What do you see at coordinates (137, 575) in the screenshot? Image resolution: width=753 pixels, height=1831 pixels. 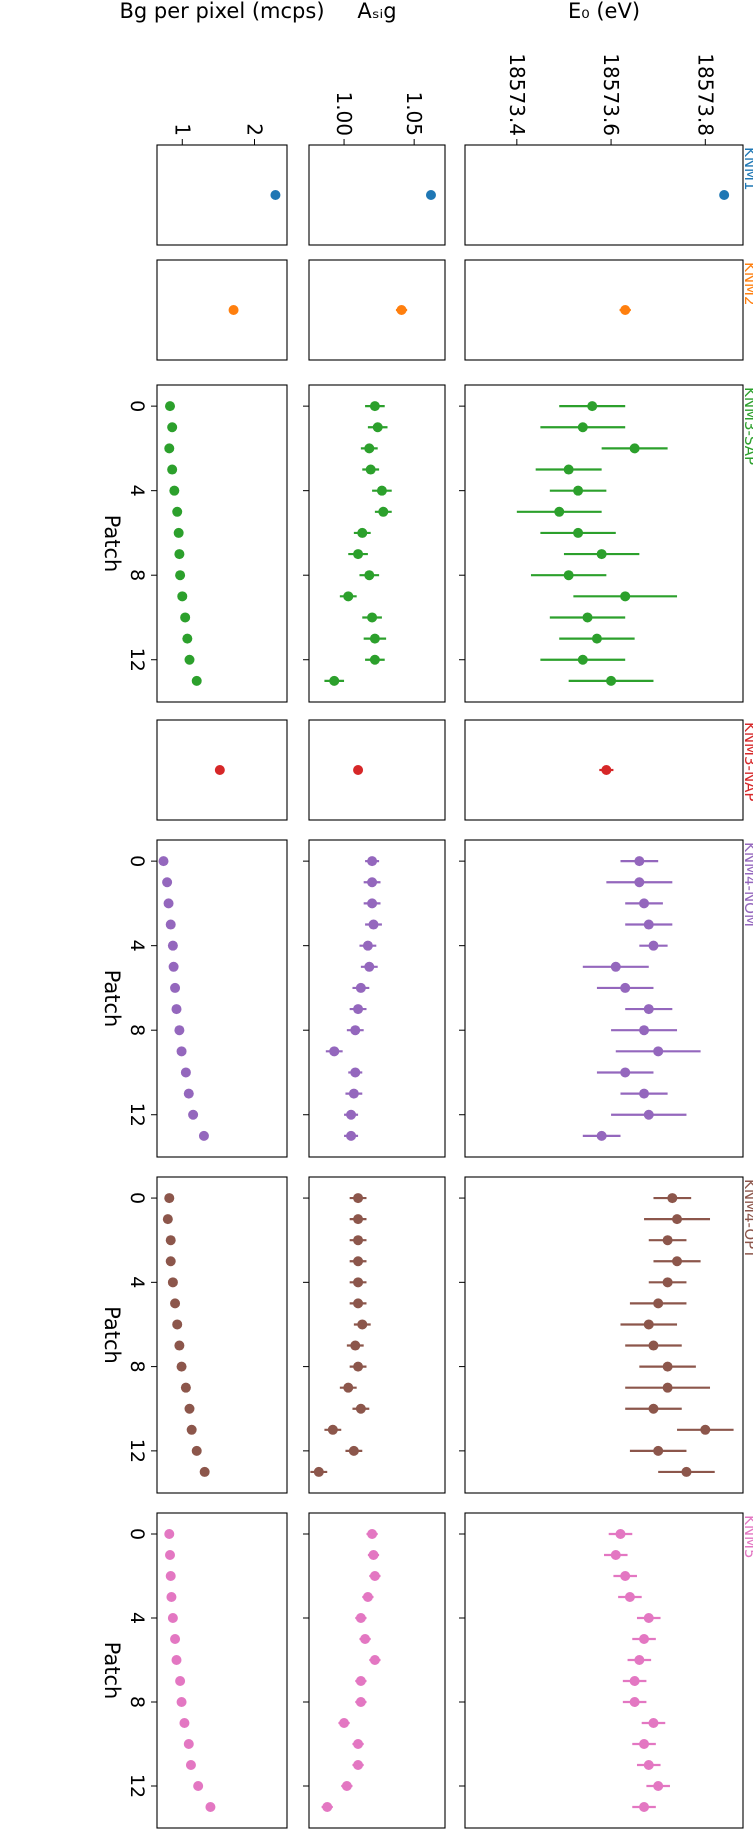 I see `x-tick-label: 8` at bounding box center [137, 575].